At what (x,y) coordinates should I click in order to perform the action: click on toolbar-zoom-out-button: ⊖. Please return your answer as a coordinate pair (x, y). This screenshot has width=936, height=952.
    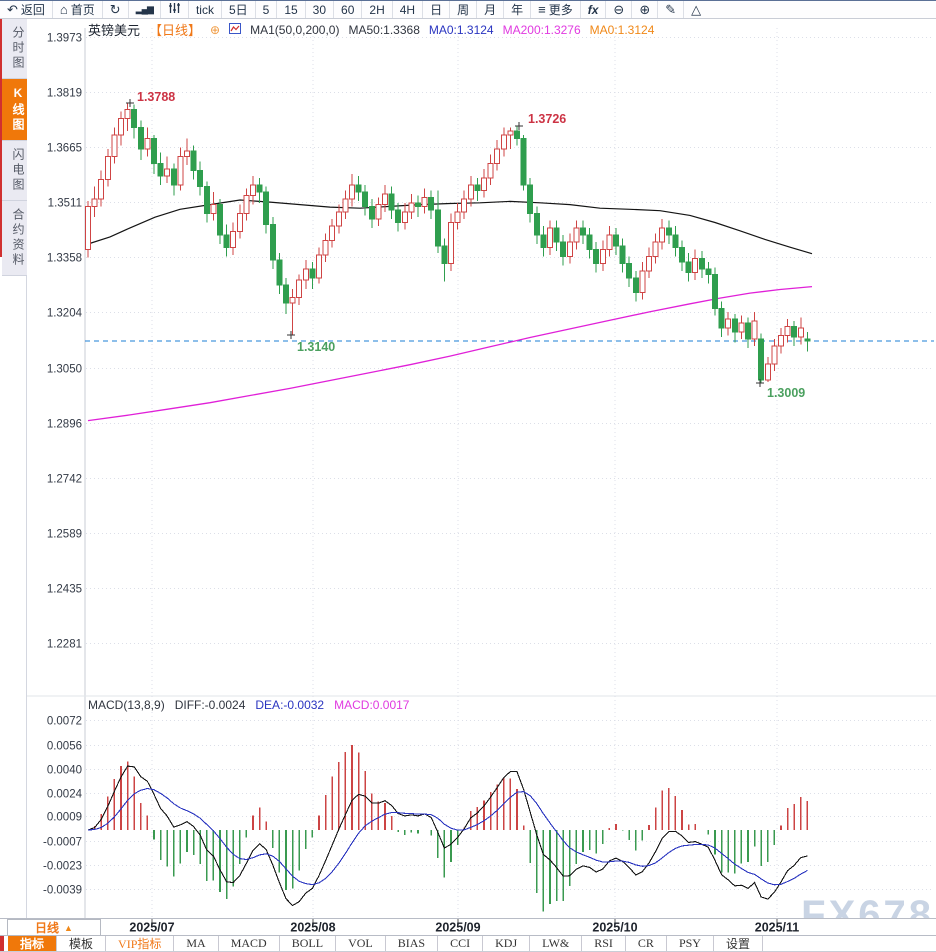
    Looking at the image, I should click on (619, 9).